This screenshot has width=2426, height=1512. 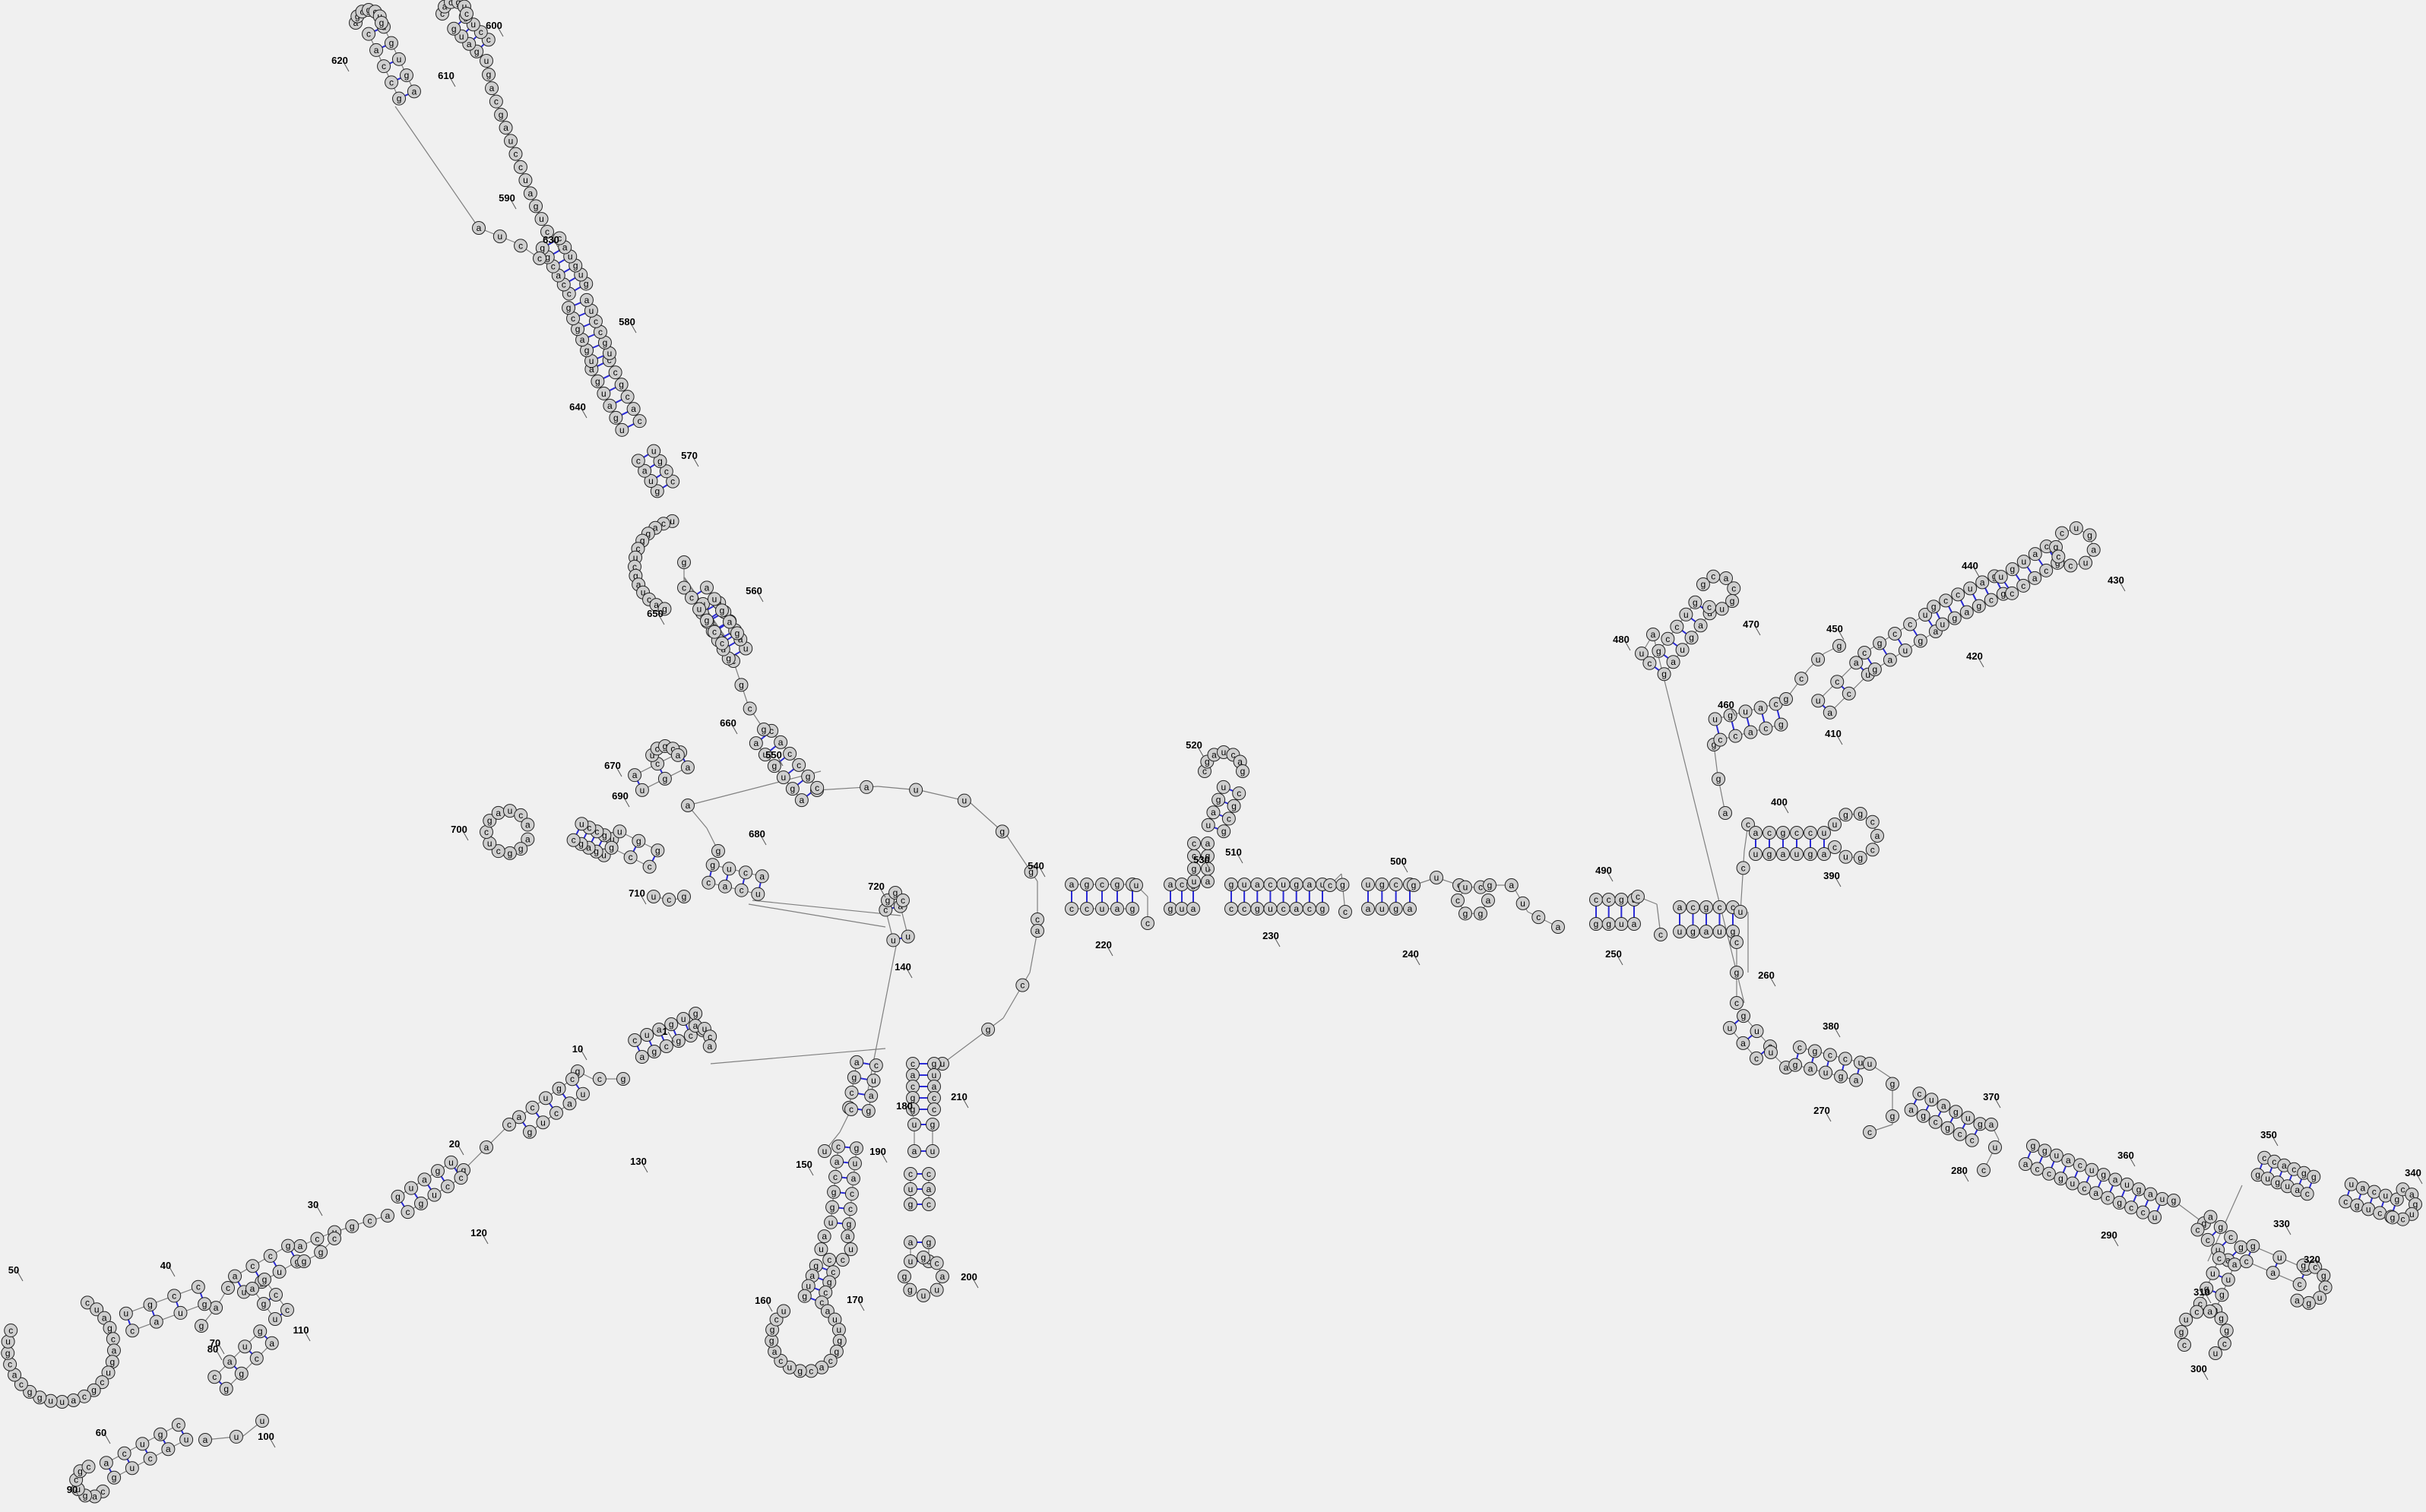 What do you see at coordinates (72, 1489) in the screenshot?
I see `position-label: 90` at bounding box center [72, 1489].